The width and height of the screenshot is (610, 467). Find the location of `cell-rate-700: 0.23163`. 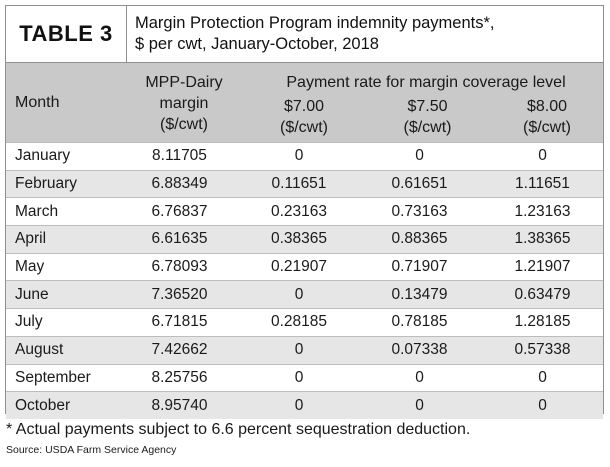

cell-rate-700: 0.23163 is located at coordinates (299, 211).